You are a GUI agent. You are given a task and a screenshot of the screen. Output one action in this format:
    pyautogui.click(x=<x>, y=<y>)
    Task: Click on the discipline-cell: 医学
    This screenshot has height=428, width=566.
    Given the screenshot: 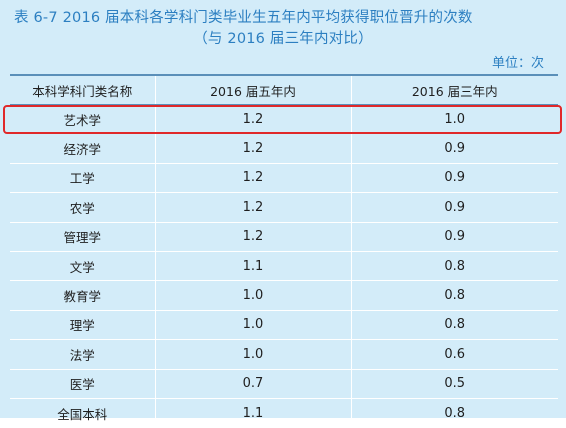 What is the action you would take?
    pyautogui.click(x=82, y=384)
    